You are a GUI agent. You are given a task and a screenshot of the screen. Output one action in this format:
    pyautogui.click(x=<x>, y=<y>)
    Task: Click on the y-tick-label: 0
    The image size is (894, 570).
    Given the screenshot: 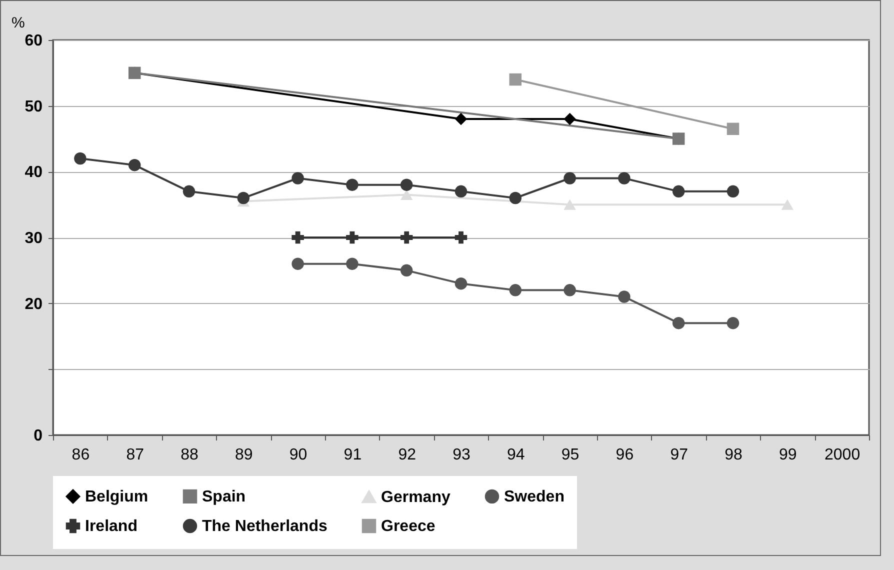 What is the action you would take?
    pyautogui.click(x=38, y=436)
    